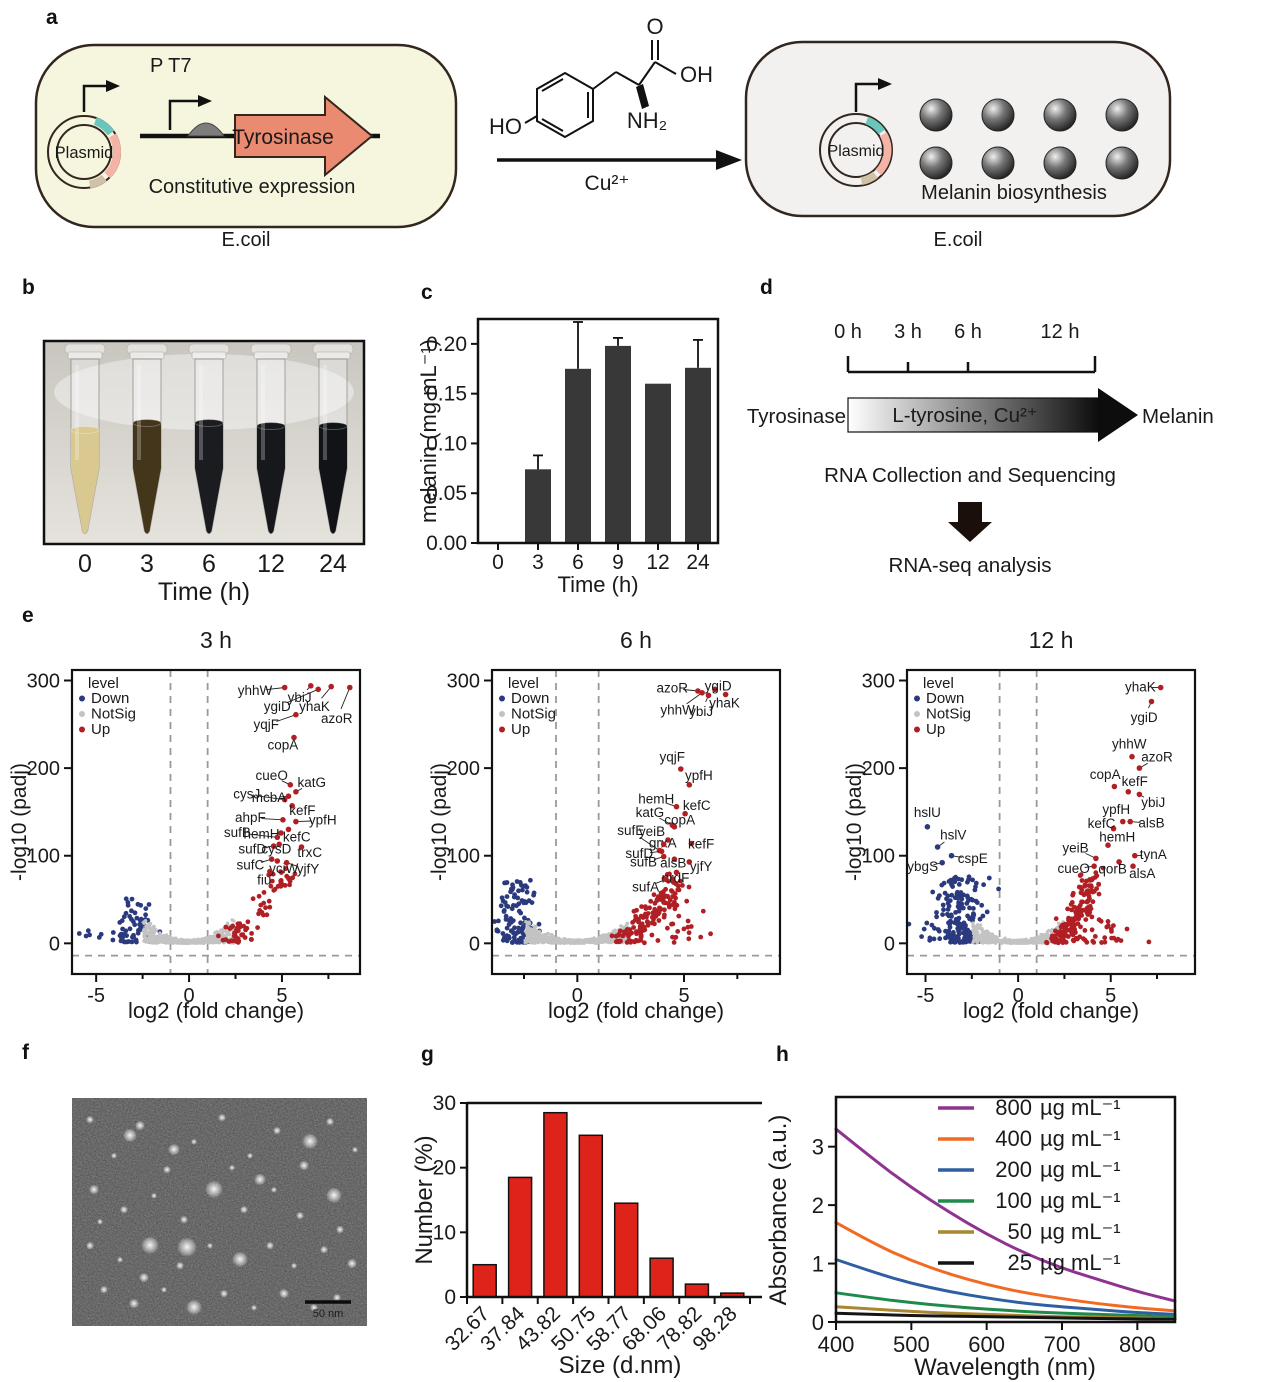 The width and height of the screenshot is (1270, 1382). What do you see at coordinates (283, 137) in the screenshot?
I see `gene-label: Tyrosinase` at bounding box center [283, 137].